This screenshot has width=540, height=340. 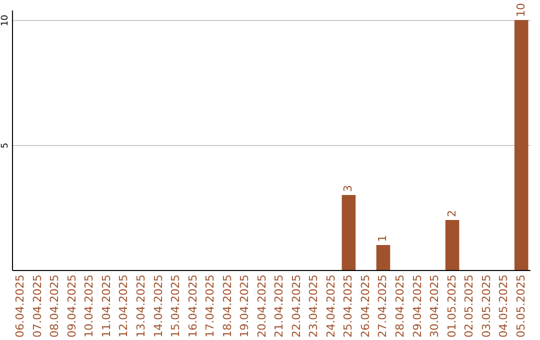 I want to click on x-tick-label: 04.05.2025, so click(x=503, y=306).